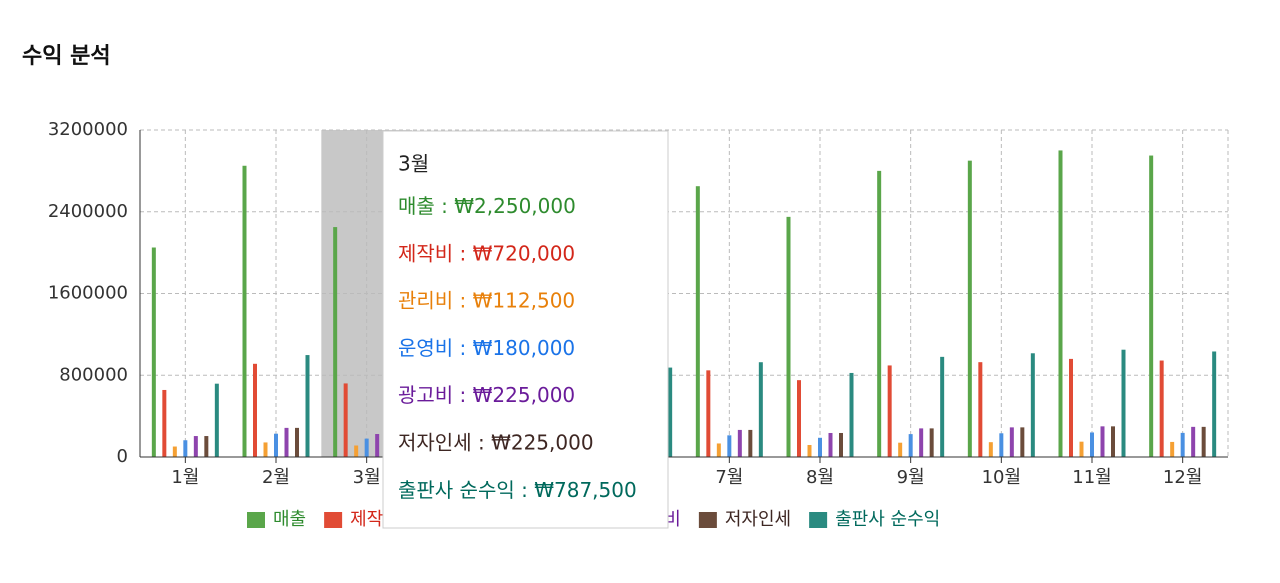  Describe the element at coordinates (66, 56) in the screenshot. I see `chart-title: 수익 분석` at that location.